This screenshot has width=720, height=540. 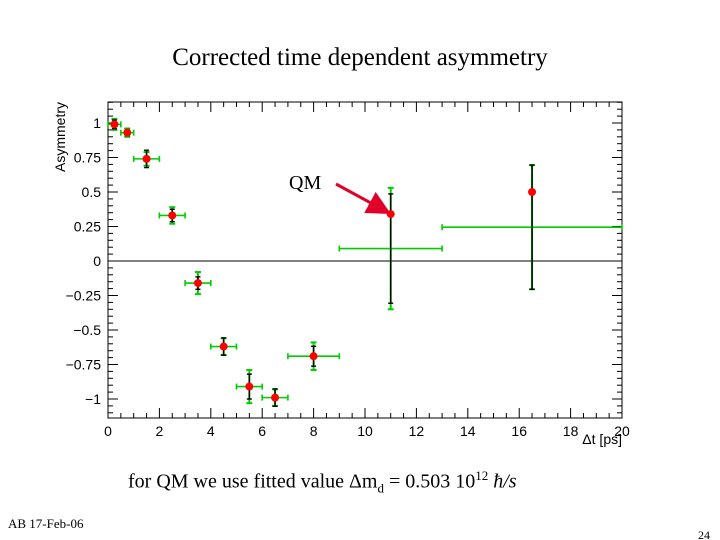 What do you see at coordinates (380, 488) in the screenshot?
I see `caption-sub: d` at bounding box center [380, 488].